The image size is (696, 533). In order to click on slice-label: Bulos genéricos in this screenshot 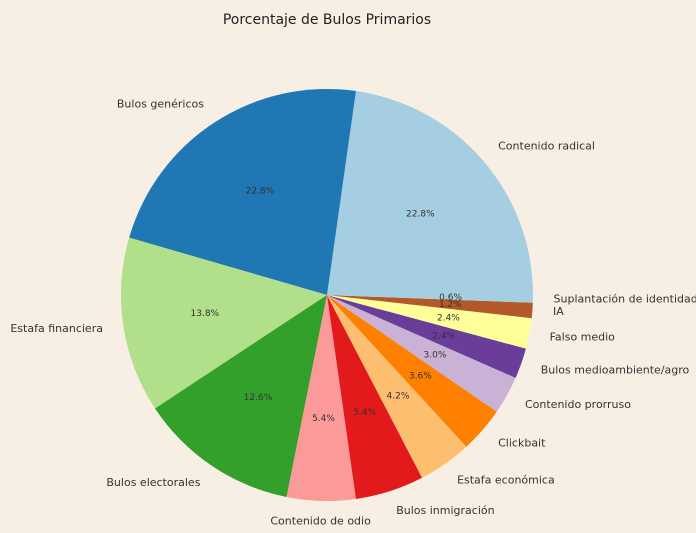, I will do `click(160, 104)`.